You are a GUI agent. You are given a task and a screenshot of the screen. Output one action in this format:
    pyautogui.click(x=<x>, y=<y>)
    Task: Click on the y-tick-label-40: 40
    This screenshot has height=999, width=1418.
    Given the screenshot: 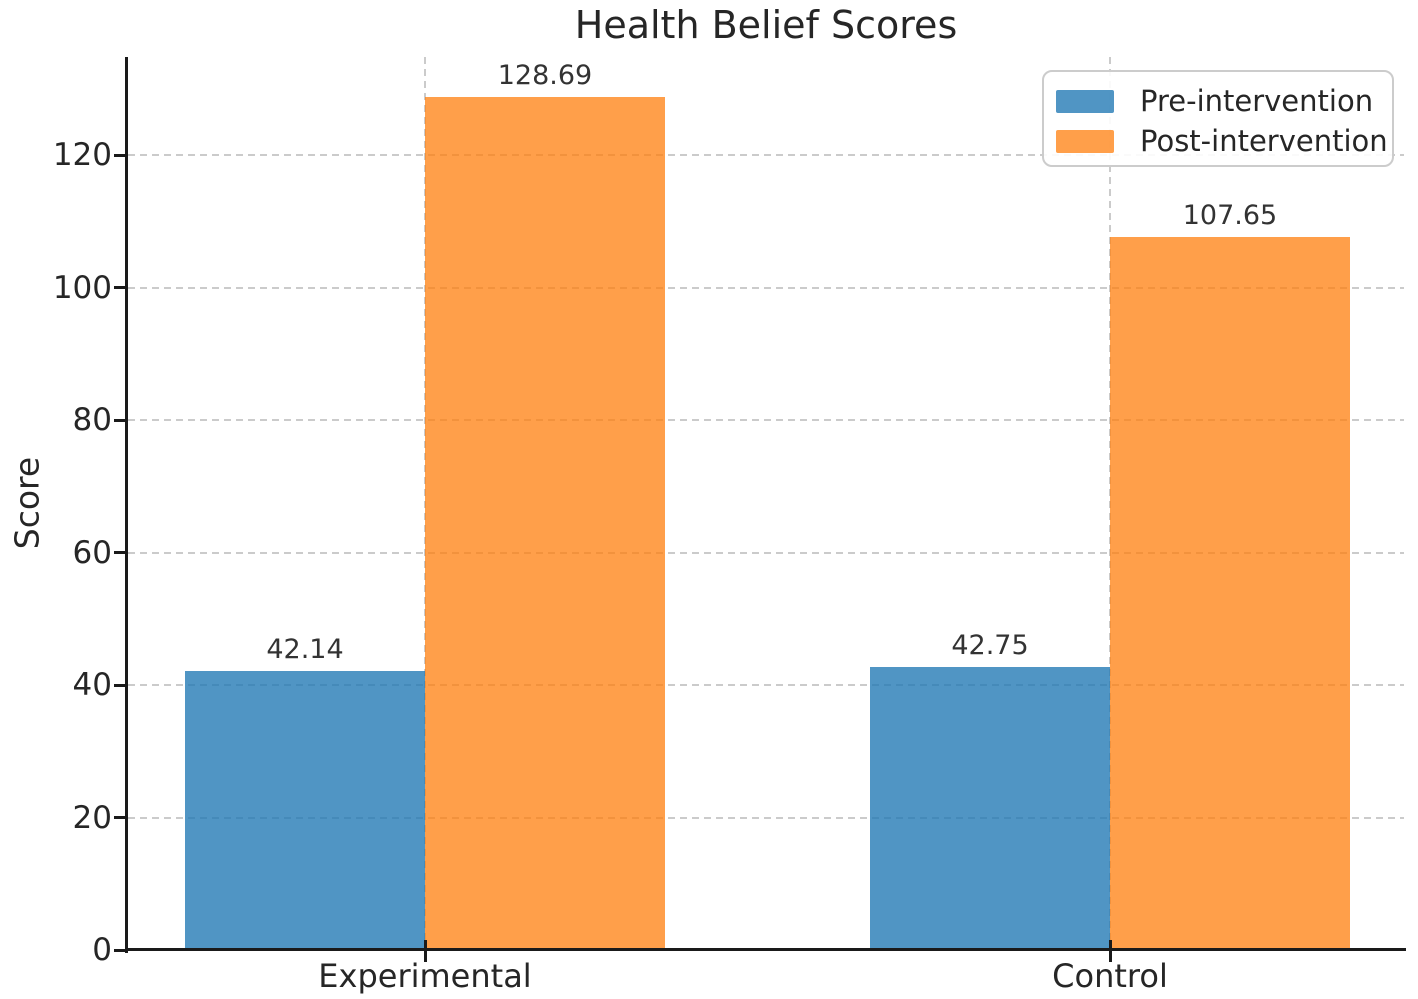 What is the action you would take?
    pyautogui.click(x=92, y=685)
    